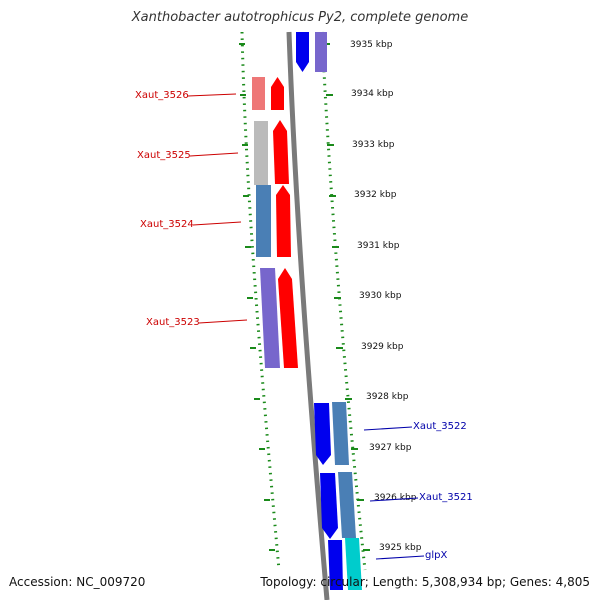  I want to click on gene-label-xaut-3523: Xaut_3523, so click(173, 322).